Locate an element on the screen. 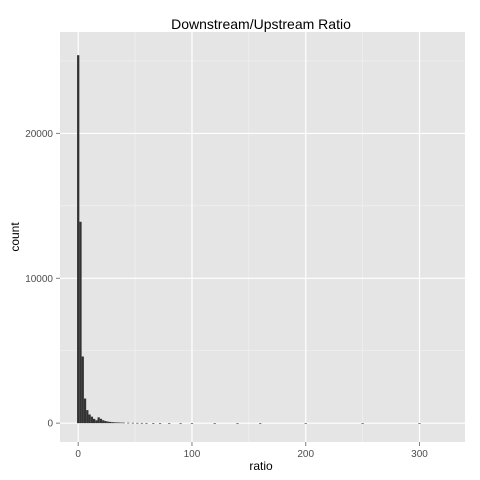 The height and width of the screenshot is (480, 480). y-tick-label: 0 is located at coordinates (50, 424).